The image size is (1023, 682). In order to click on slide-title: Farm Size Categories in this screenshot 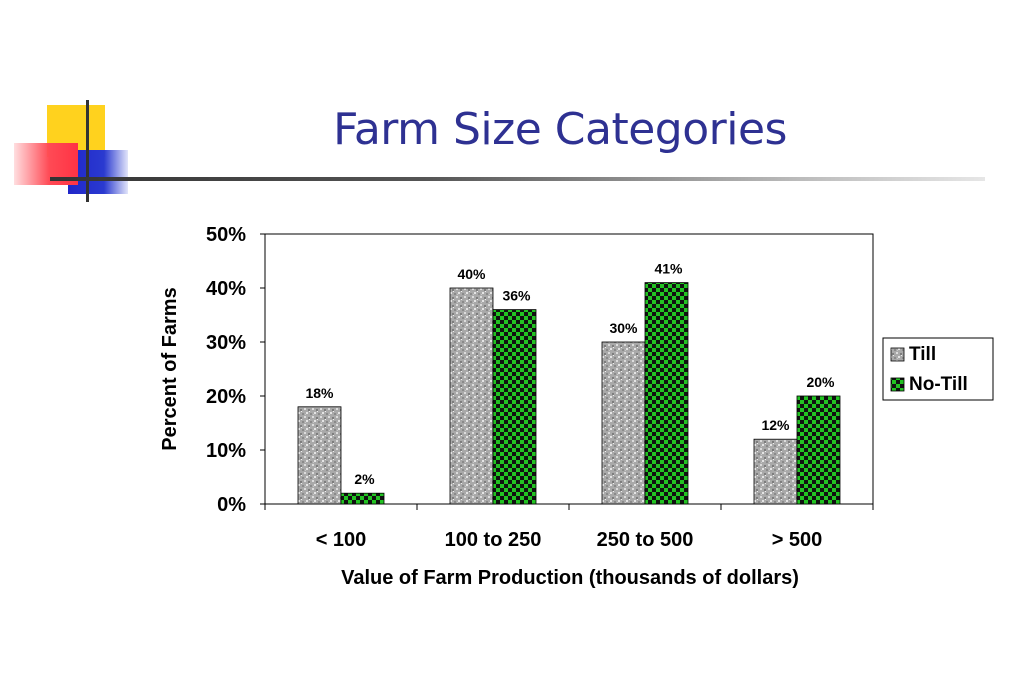, I will do `click(560, 129)`.